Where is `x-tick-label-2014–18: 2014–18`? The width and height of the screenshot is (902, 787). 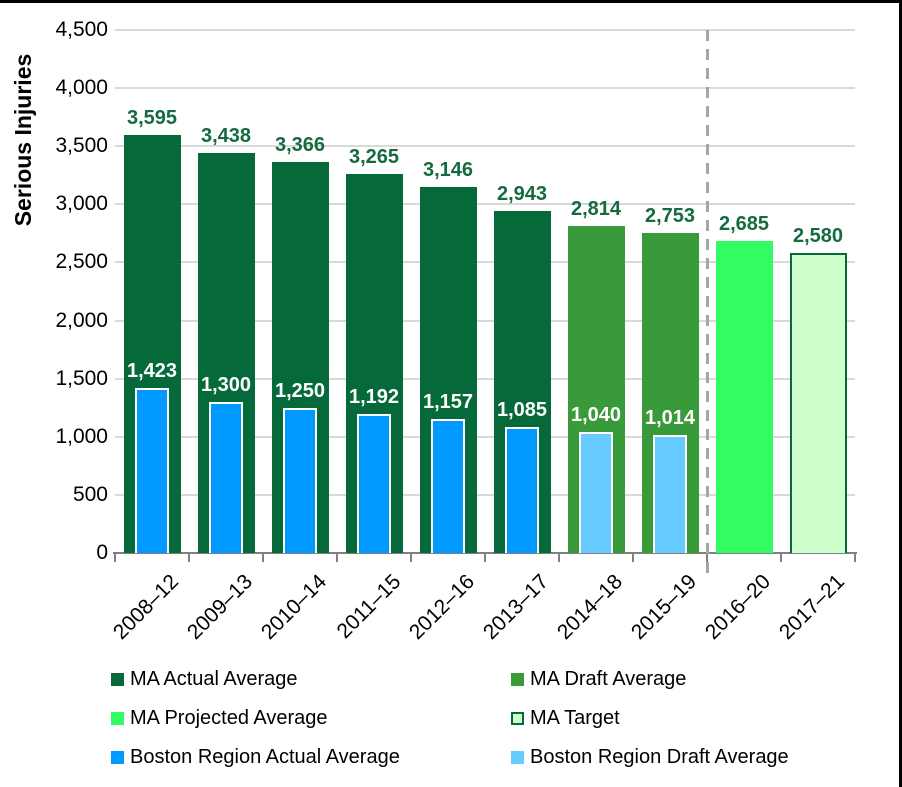
x-tick-label-2014–18: 2014–18 is located at coordinates (590, 607).